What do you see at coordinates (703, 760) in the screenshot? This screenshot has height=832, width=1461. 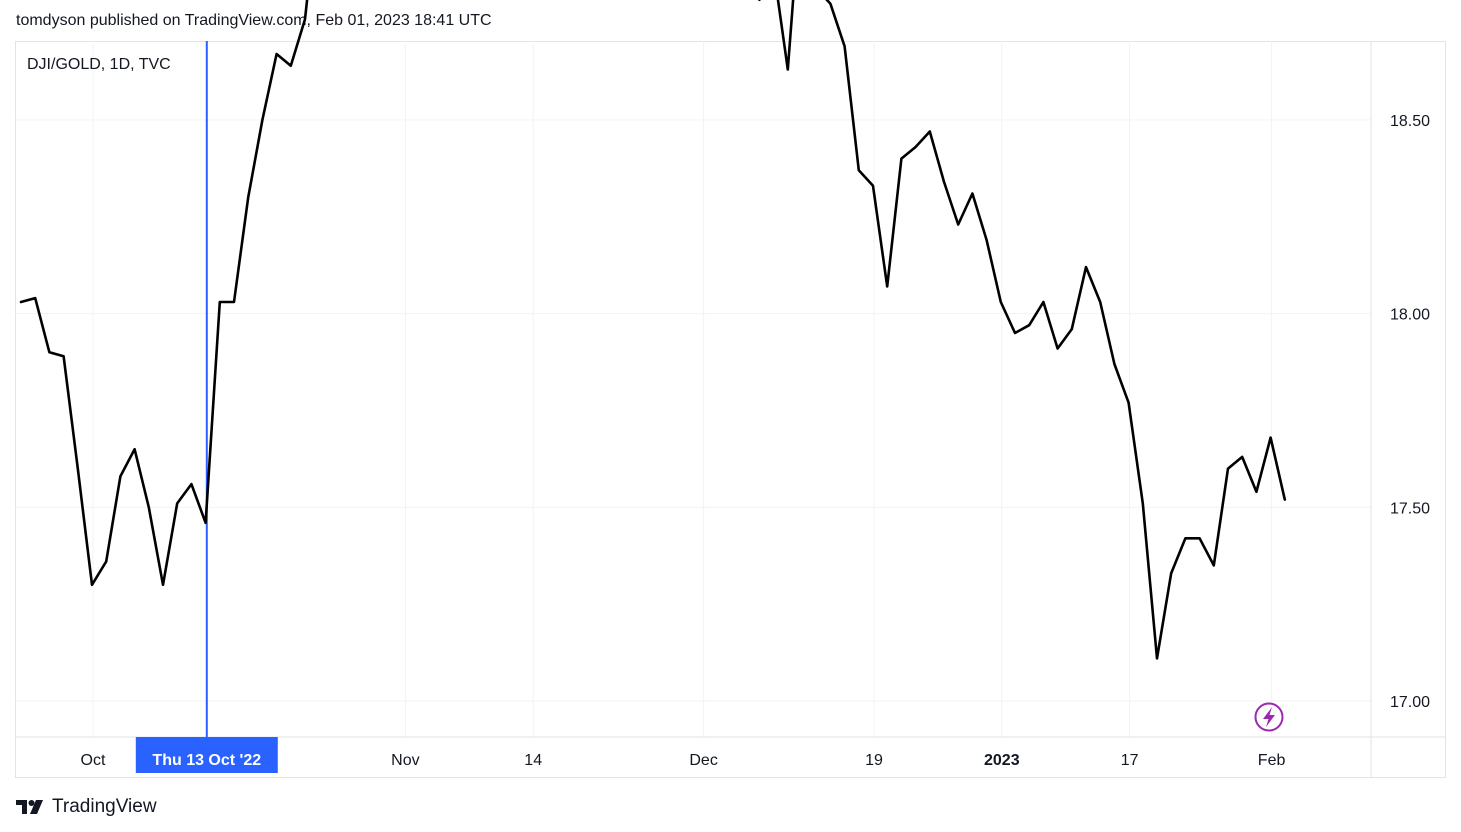 I see `x-tick-label: Dec` at bounding box center [703, 760].